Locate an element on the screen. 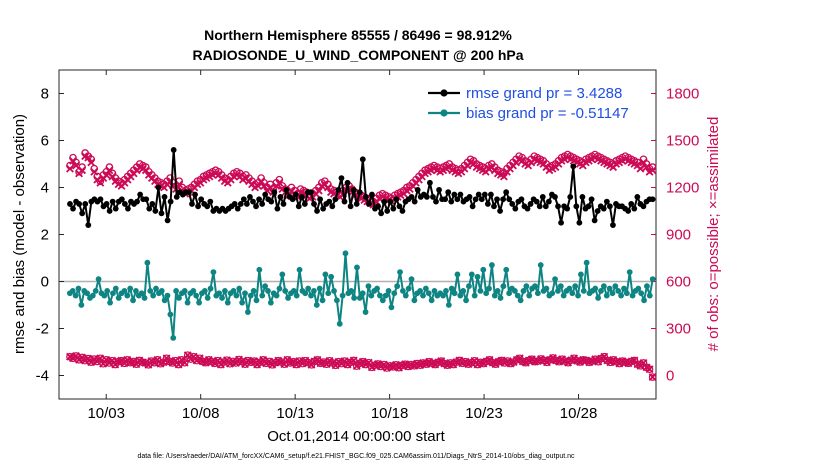  obs-possible-point is located at coordinates (100, 181).